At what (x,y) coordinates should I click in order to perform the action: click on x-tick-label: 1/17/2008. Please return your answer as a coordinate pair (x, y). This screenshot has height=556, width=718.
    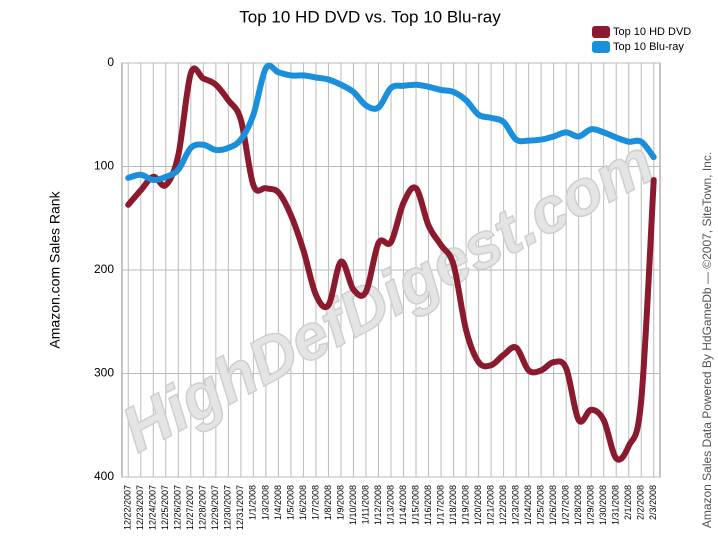
    Looking at the image, I should click on (440, 505).